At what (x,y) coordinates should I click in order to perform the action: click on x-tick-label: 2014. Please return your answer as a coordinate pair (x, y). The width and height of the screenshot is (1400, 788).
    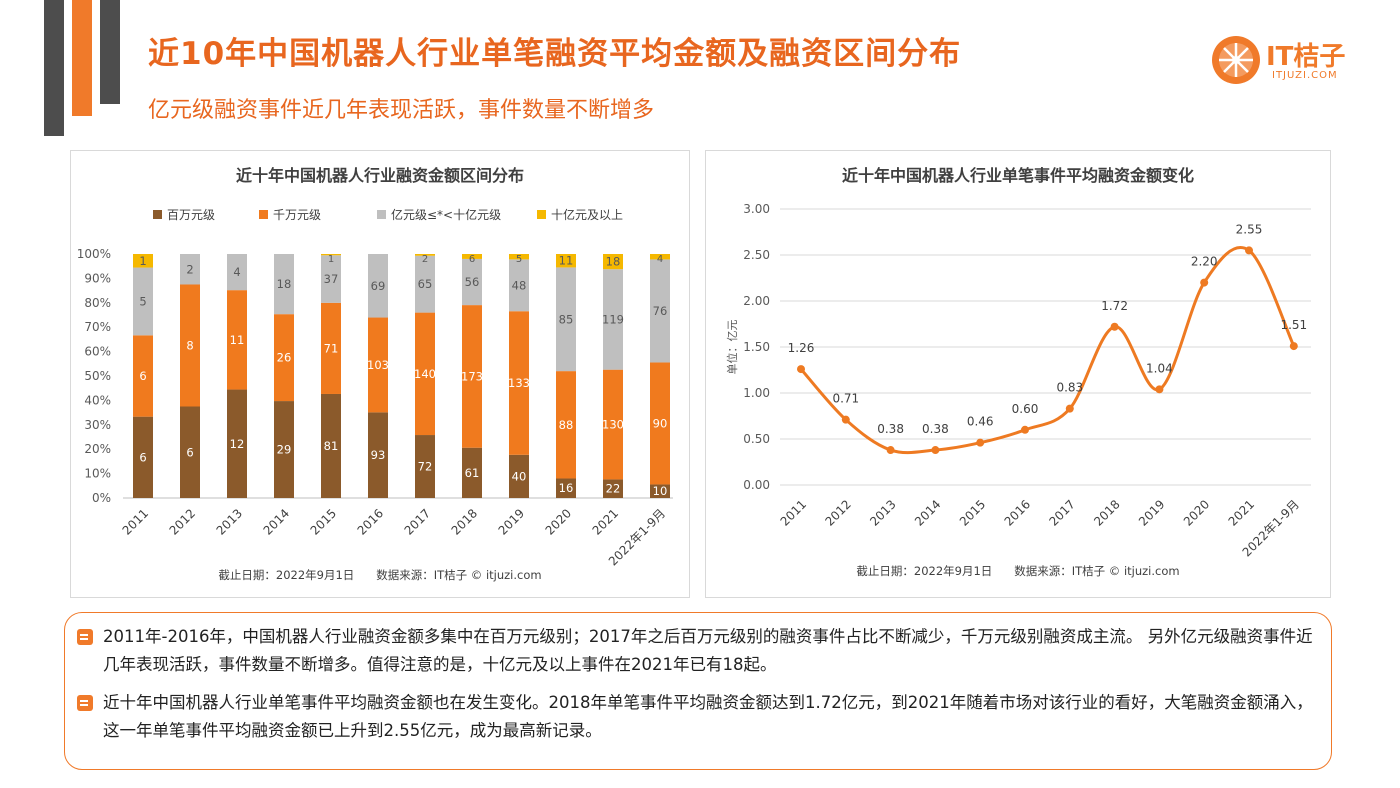
    Looking at the image, I should click on (927, 512).